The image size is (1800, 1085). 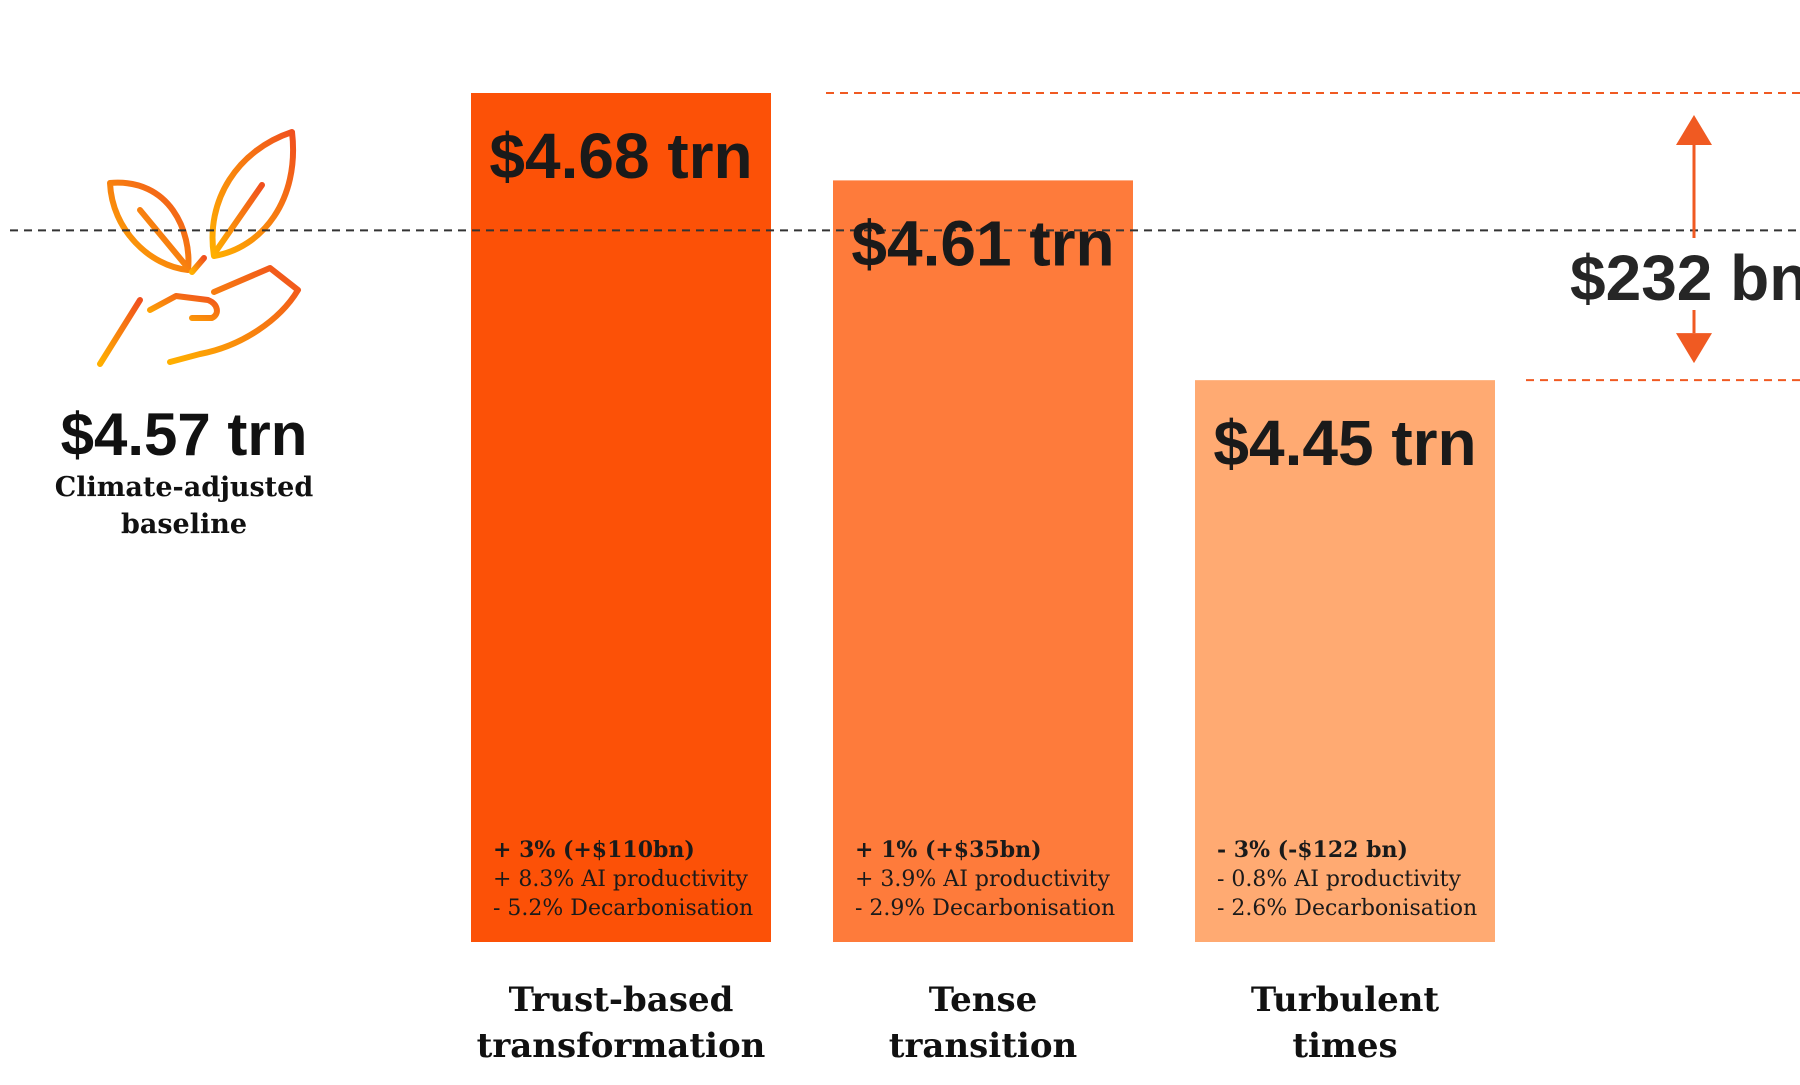 What do you see at coordinates (1339, 879) in the screenshot?
I see `bar-detail-ai: - 0.8% AI productivity` at bounding box center [1339, 879].